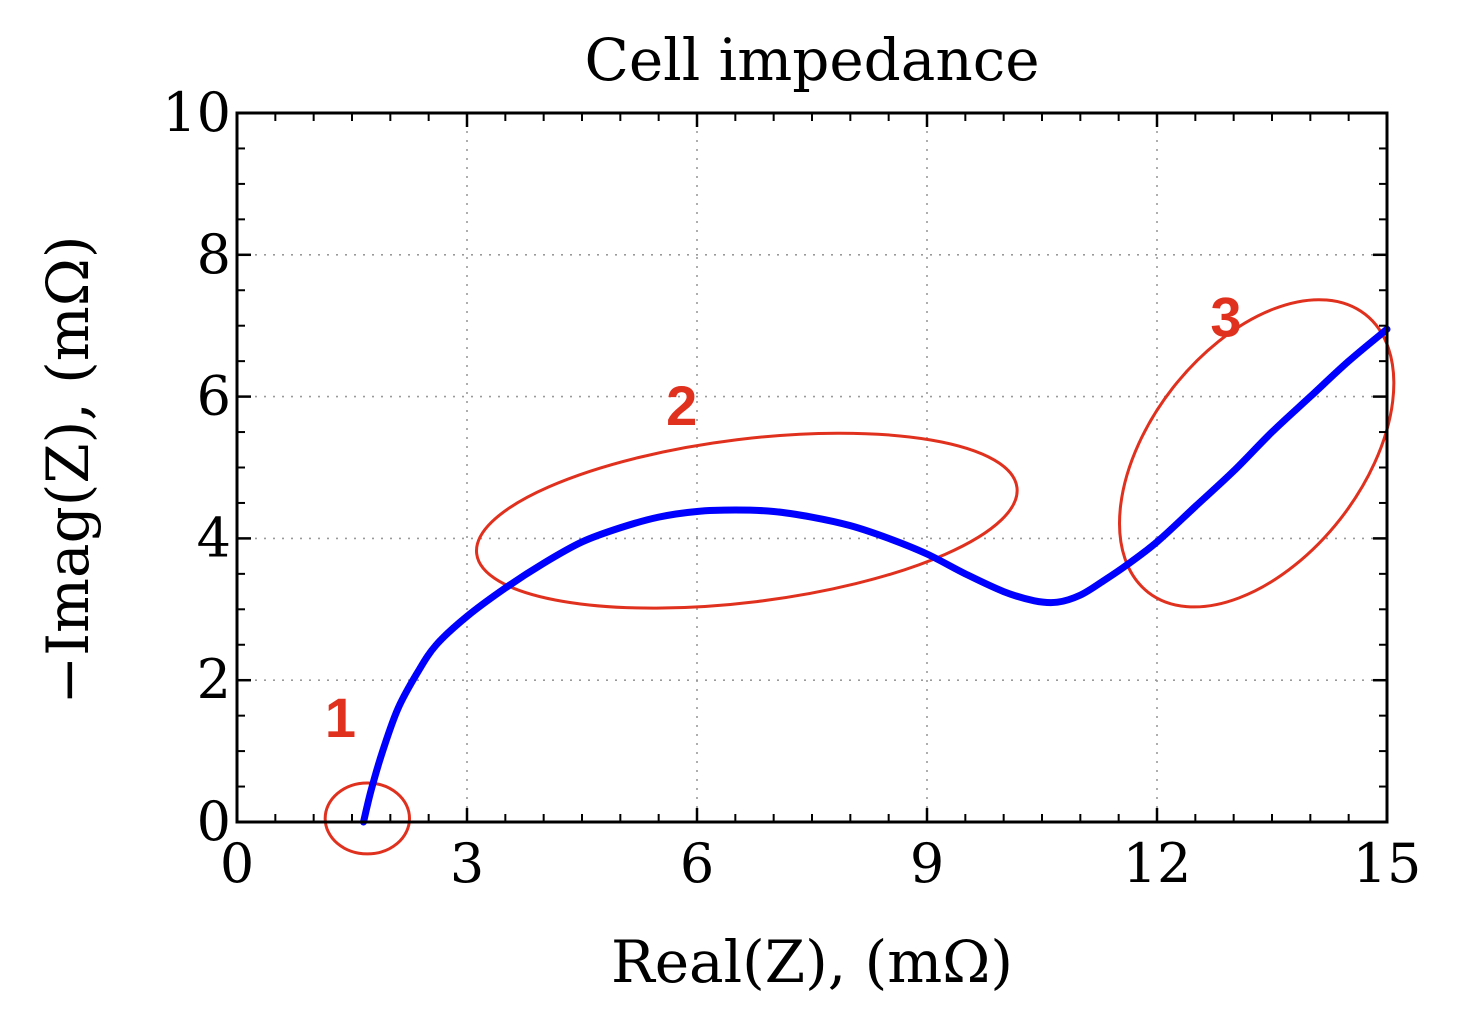  I want to click on x-tick-label: 0, so click(237, 863).